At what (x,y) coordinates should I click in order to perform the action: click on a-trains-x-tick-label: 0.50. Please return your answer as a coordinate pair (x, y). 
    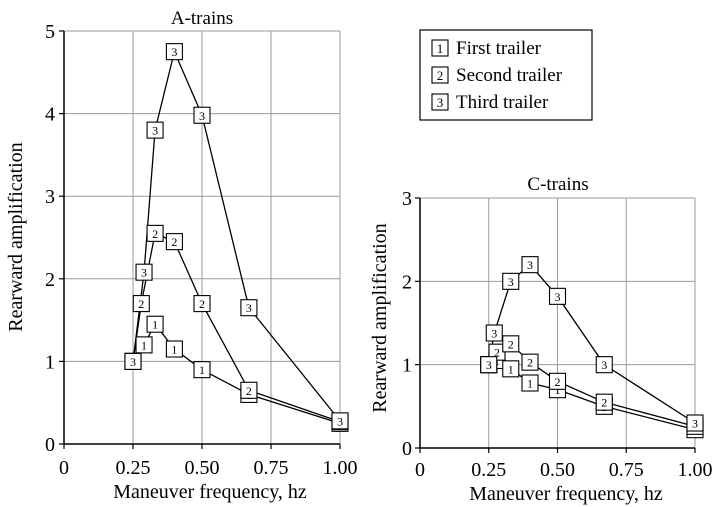
    Looking at the image, I should click on (202, 468).